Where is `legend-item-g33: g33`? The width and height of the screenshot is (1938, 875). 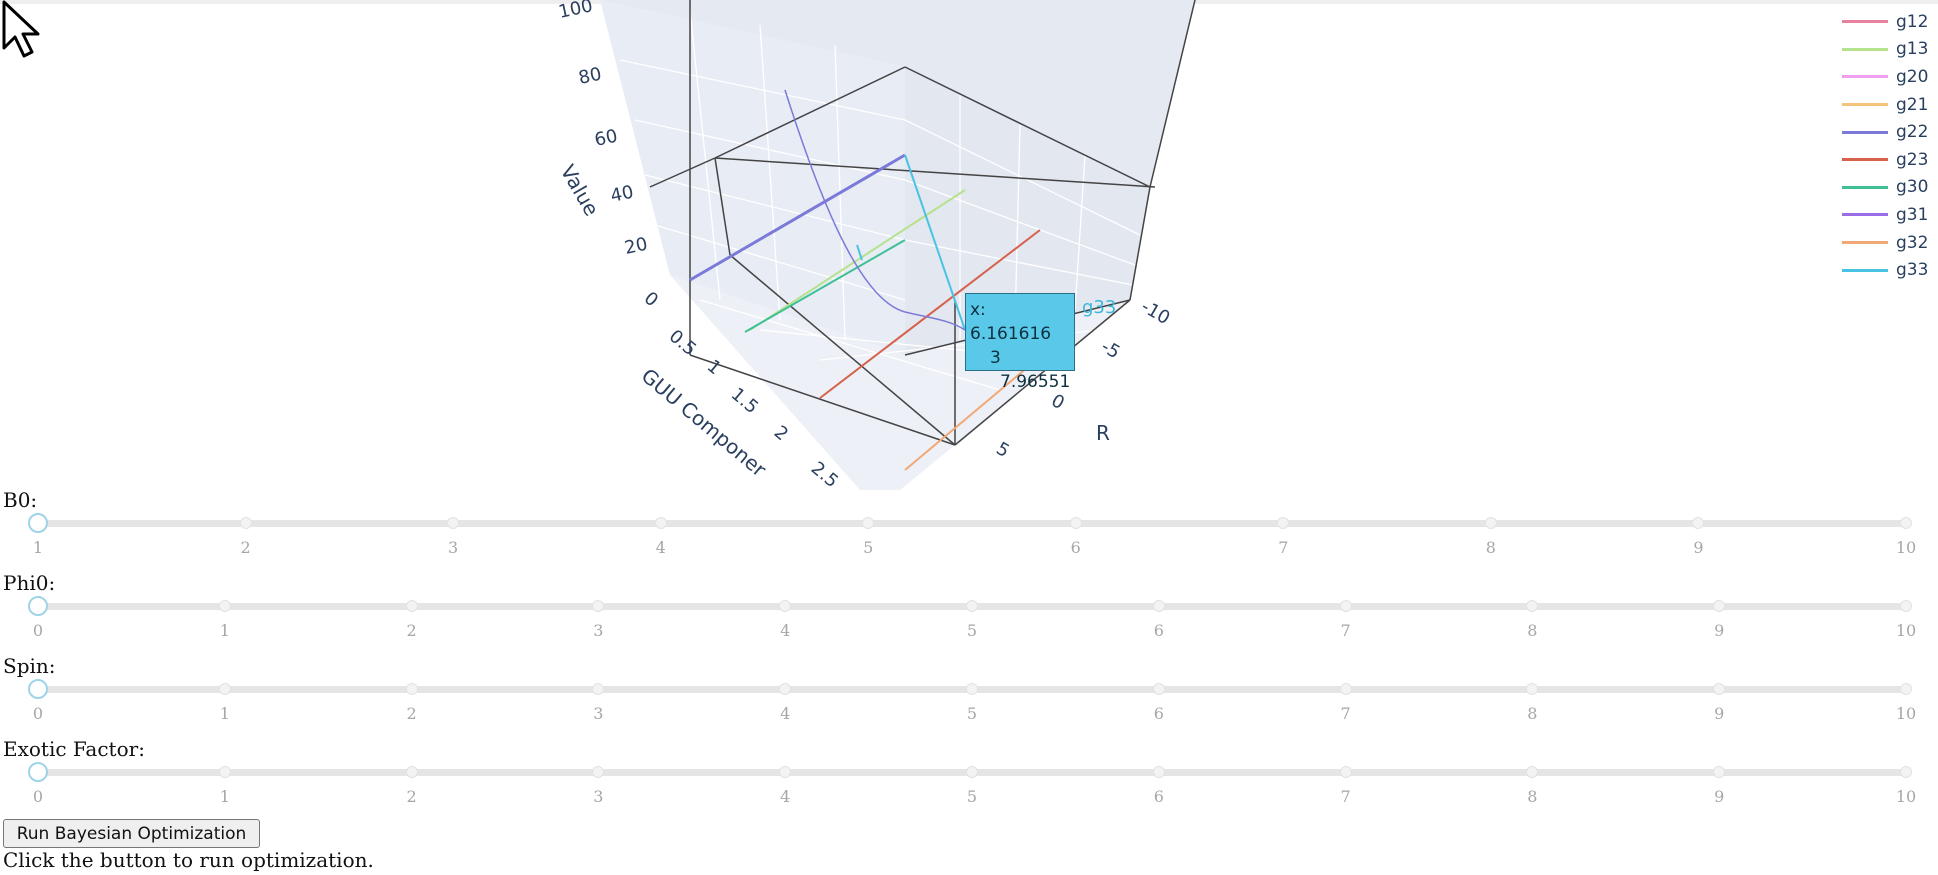
legend-item-g33: g33 is located at coordinates (1890, 270).